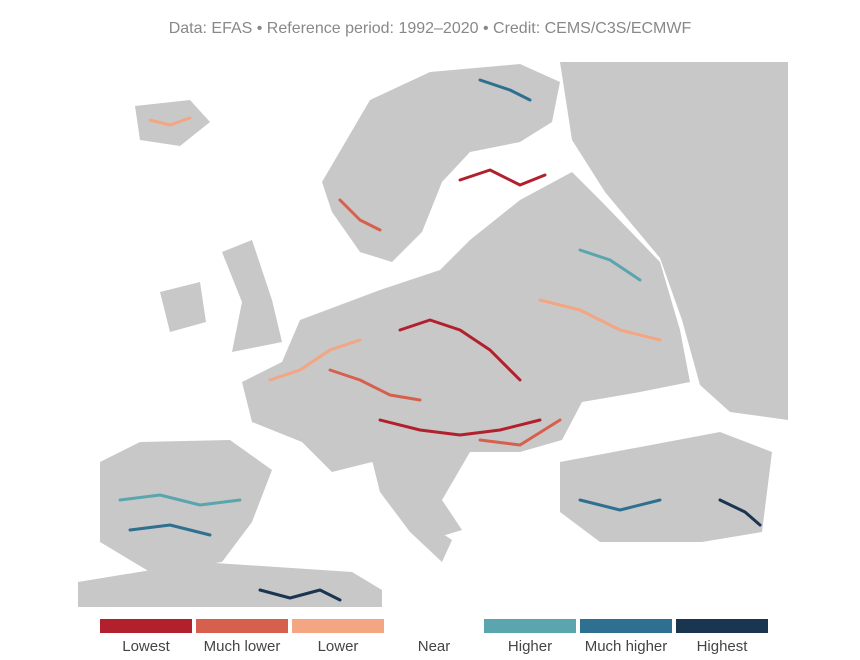  Describe the element at coordinates (338, 646) in the screenshot. I see `legend-label: Lower` at that location.